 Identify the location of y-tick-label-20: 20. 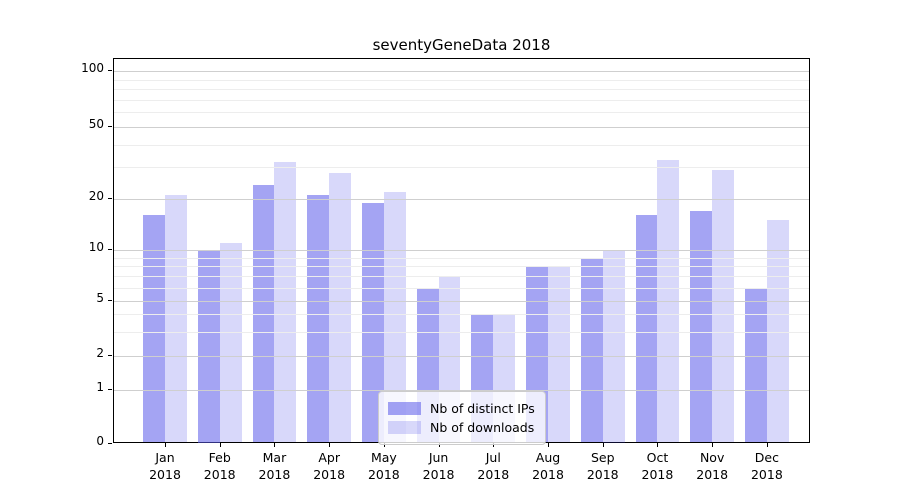
(96, 196).